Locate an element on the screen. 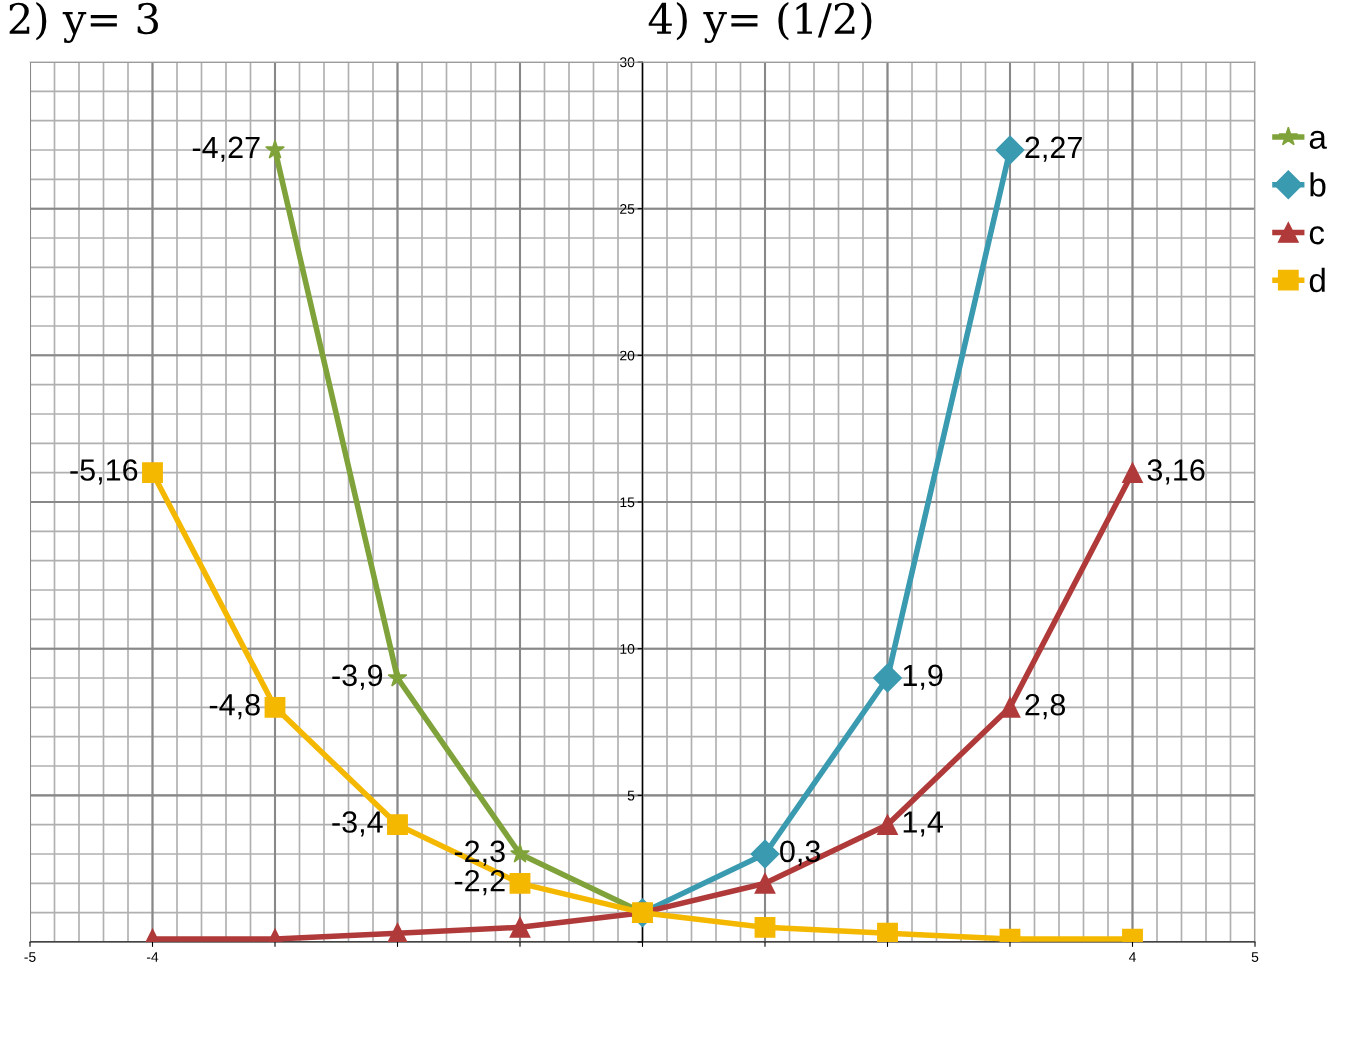 This screenshot has width=1363, height=1045. annotation: 2,8 is located at coordinates (1045, 706).